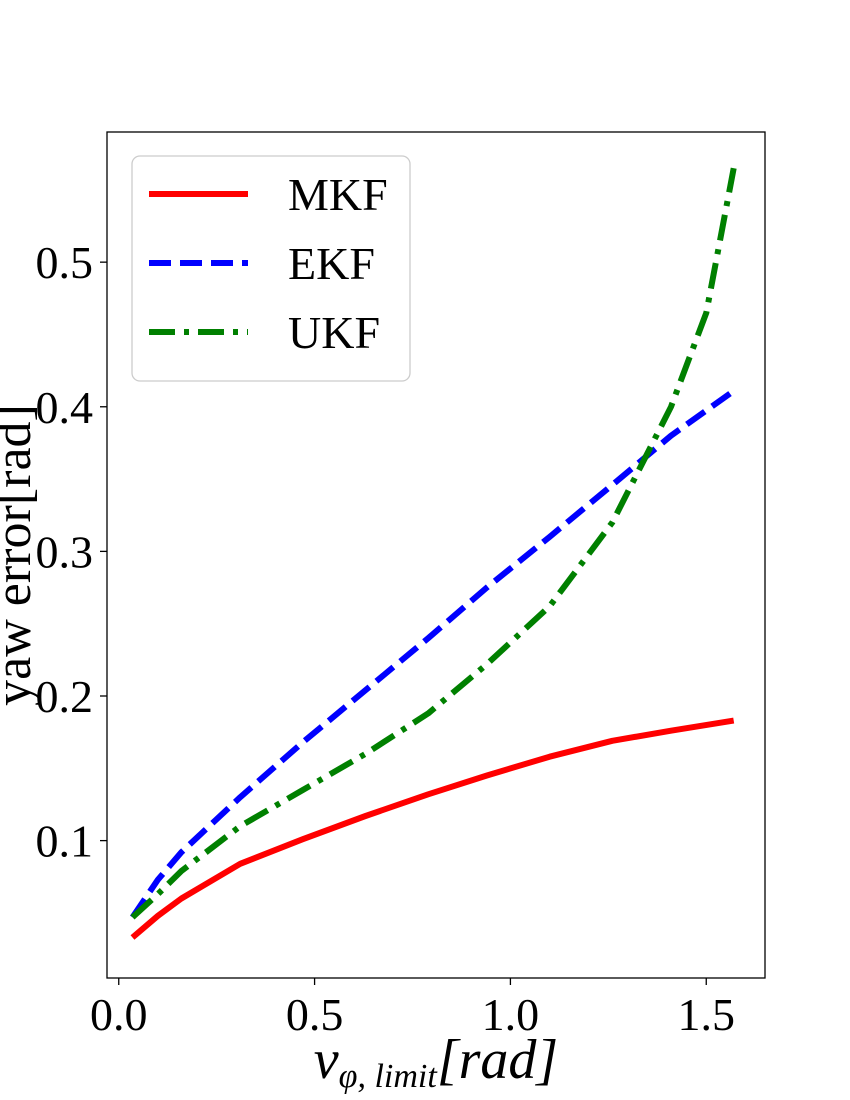 The width and height of the screenshot is (850, 1100). What do you see at coordinates (511, 1014) in the screenshot?
I see `x-tick-label: 1.0` at bounding box center [511, 1014].